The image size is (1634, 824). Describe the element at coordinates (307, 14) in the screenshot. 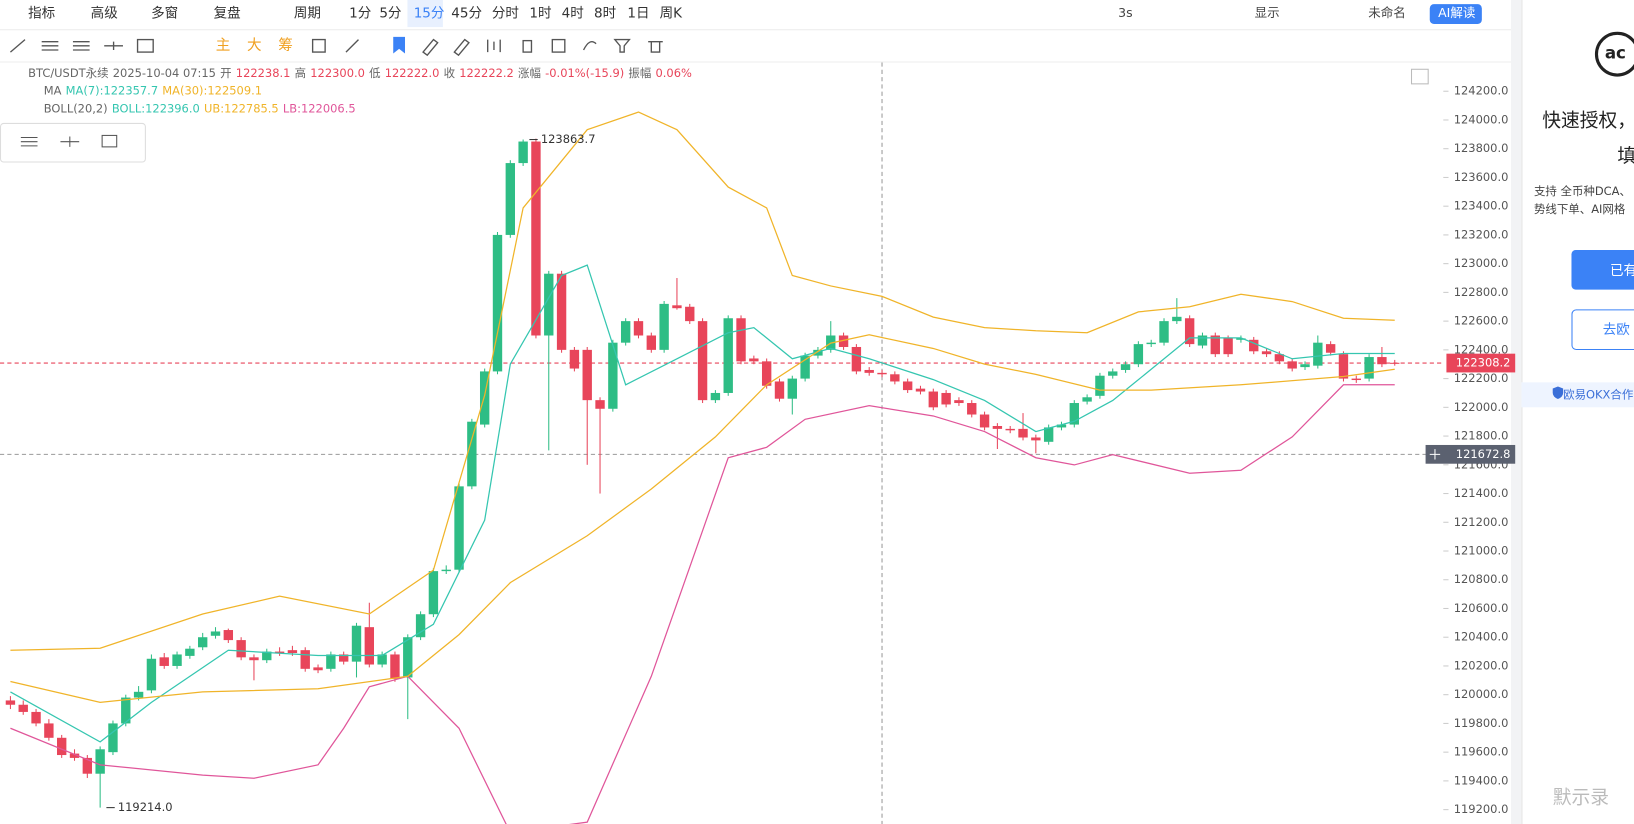

I see `toolbar-item: 周期` at that location.